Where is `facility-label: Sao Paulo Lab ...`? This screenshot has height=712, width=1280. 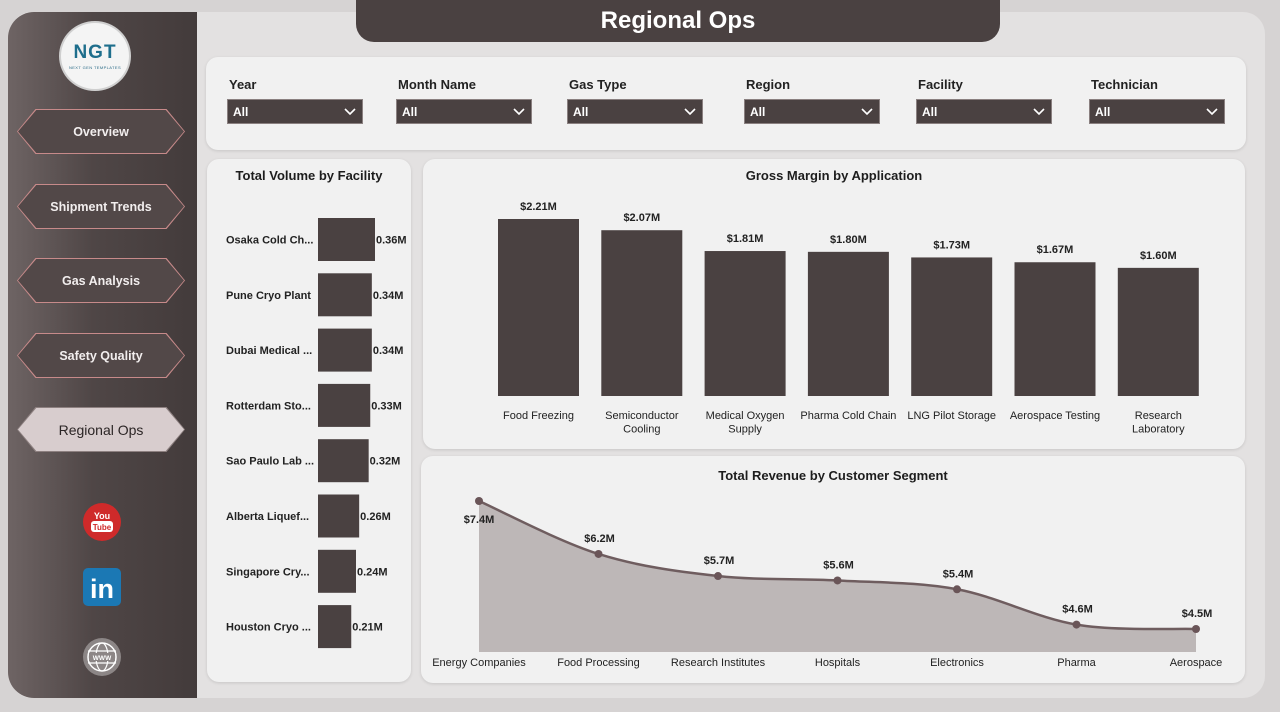 facility-label: Sao Paulo Lab ... is located at coordinates (270, 462).